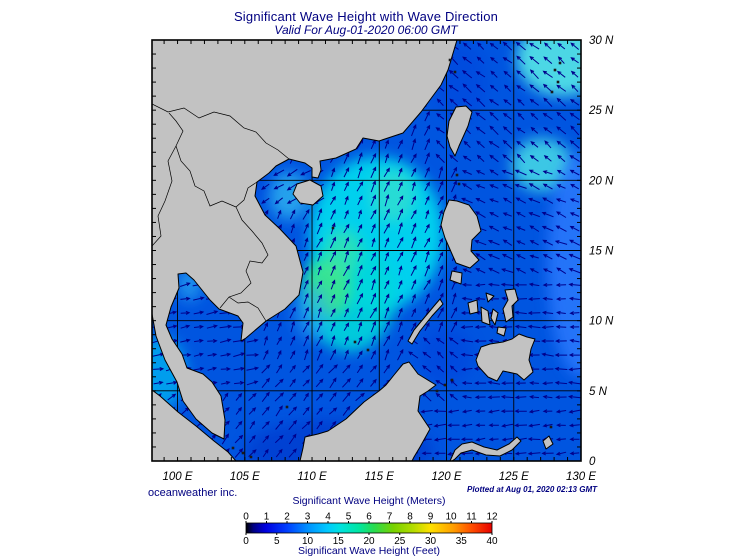 The width and height of the screenshot is (755, 560). Describe the element at coordinates (494, 317) in the screenshot. I see `land-cebu` at that location.